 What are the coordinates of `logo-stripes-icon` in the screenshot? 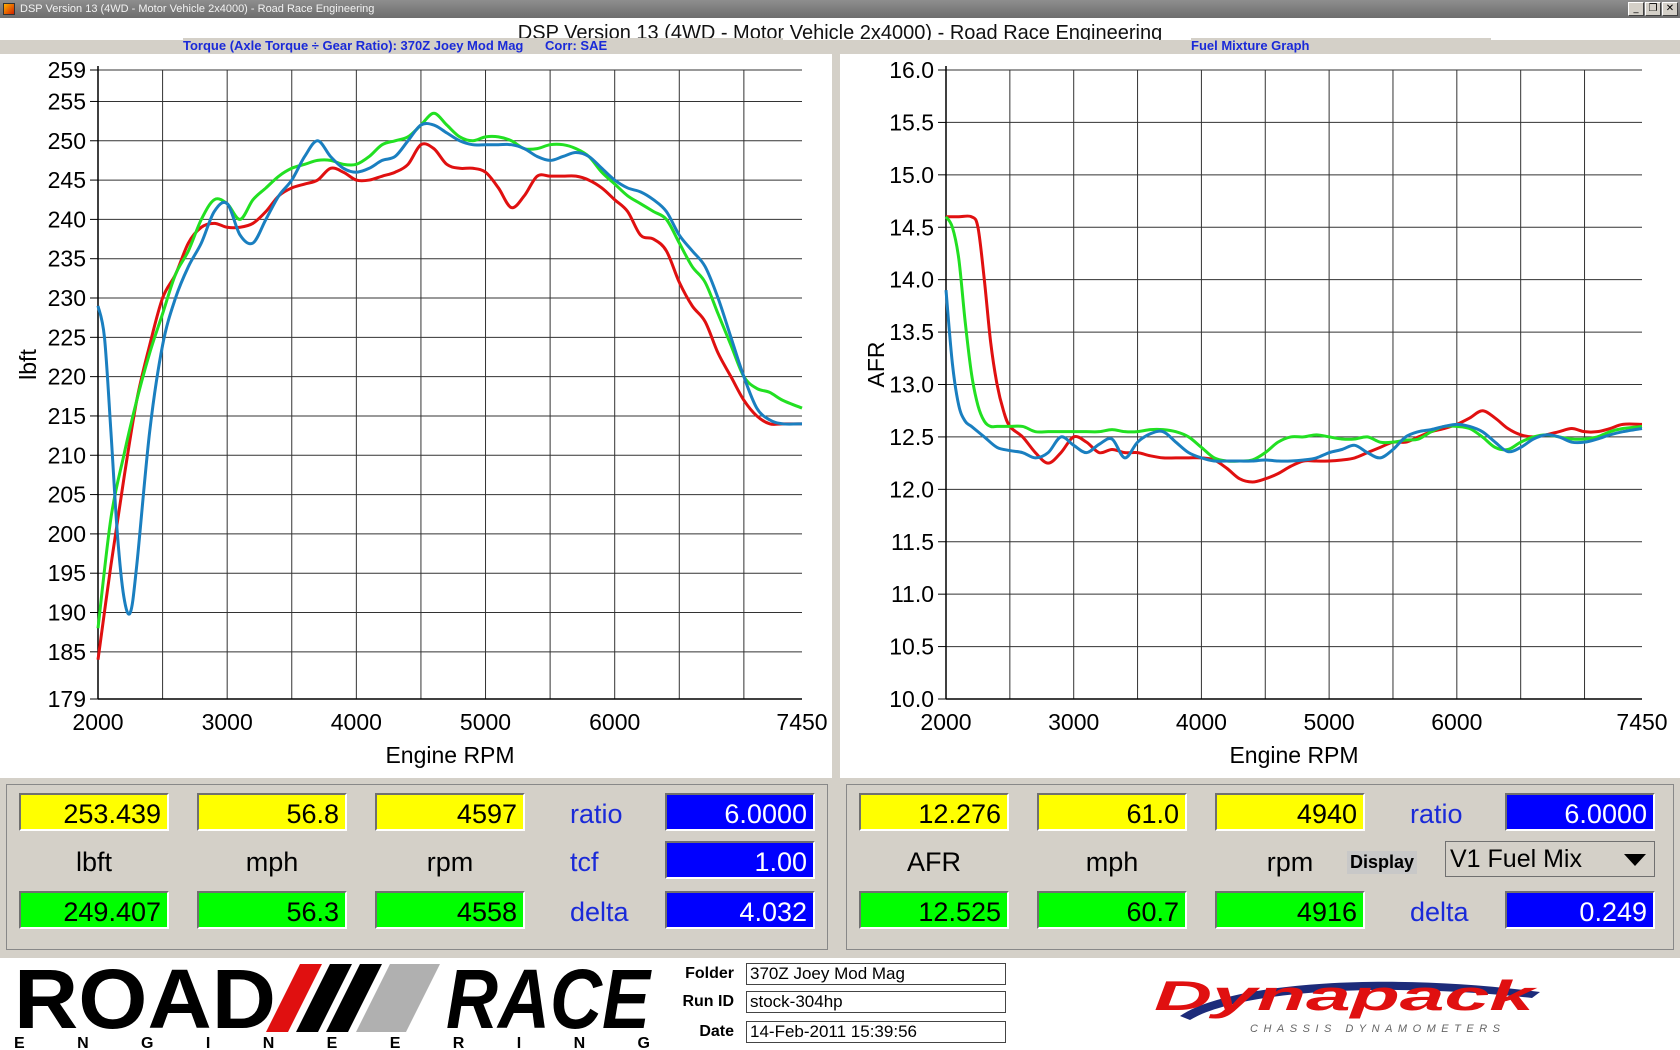 It's located at (353, 998).